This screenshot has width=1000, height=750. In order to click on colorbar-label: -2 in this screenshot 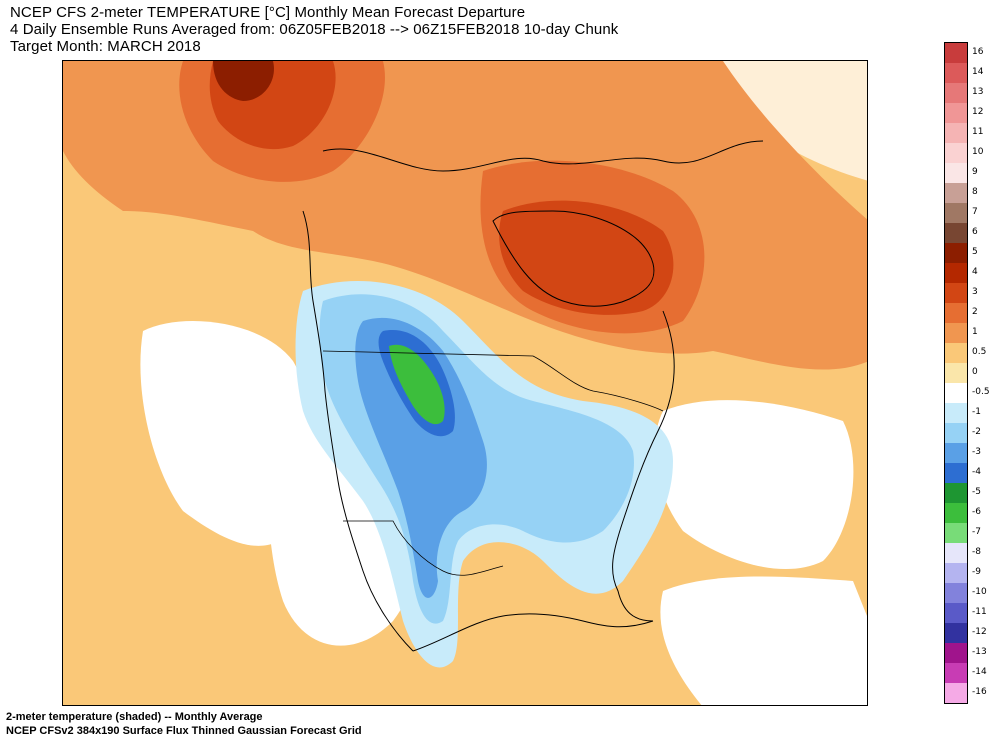, I will do `click(976, 432)`.